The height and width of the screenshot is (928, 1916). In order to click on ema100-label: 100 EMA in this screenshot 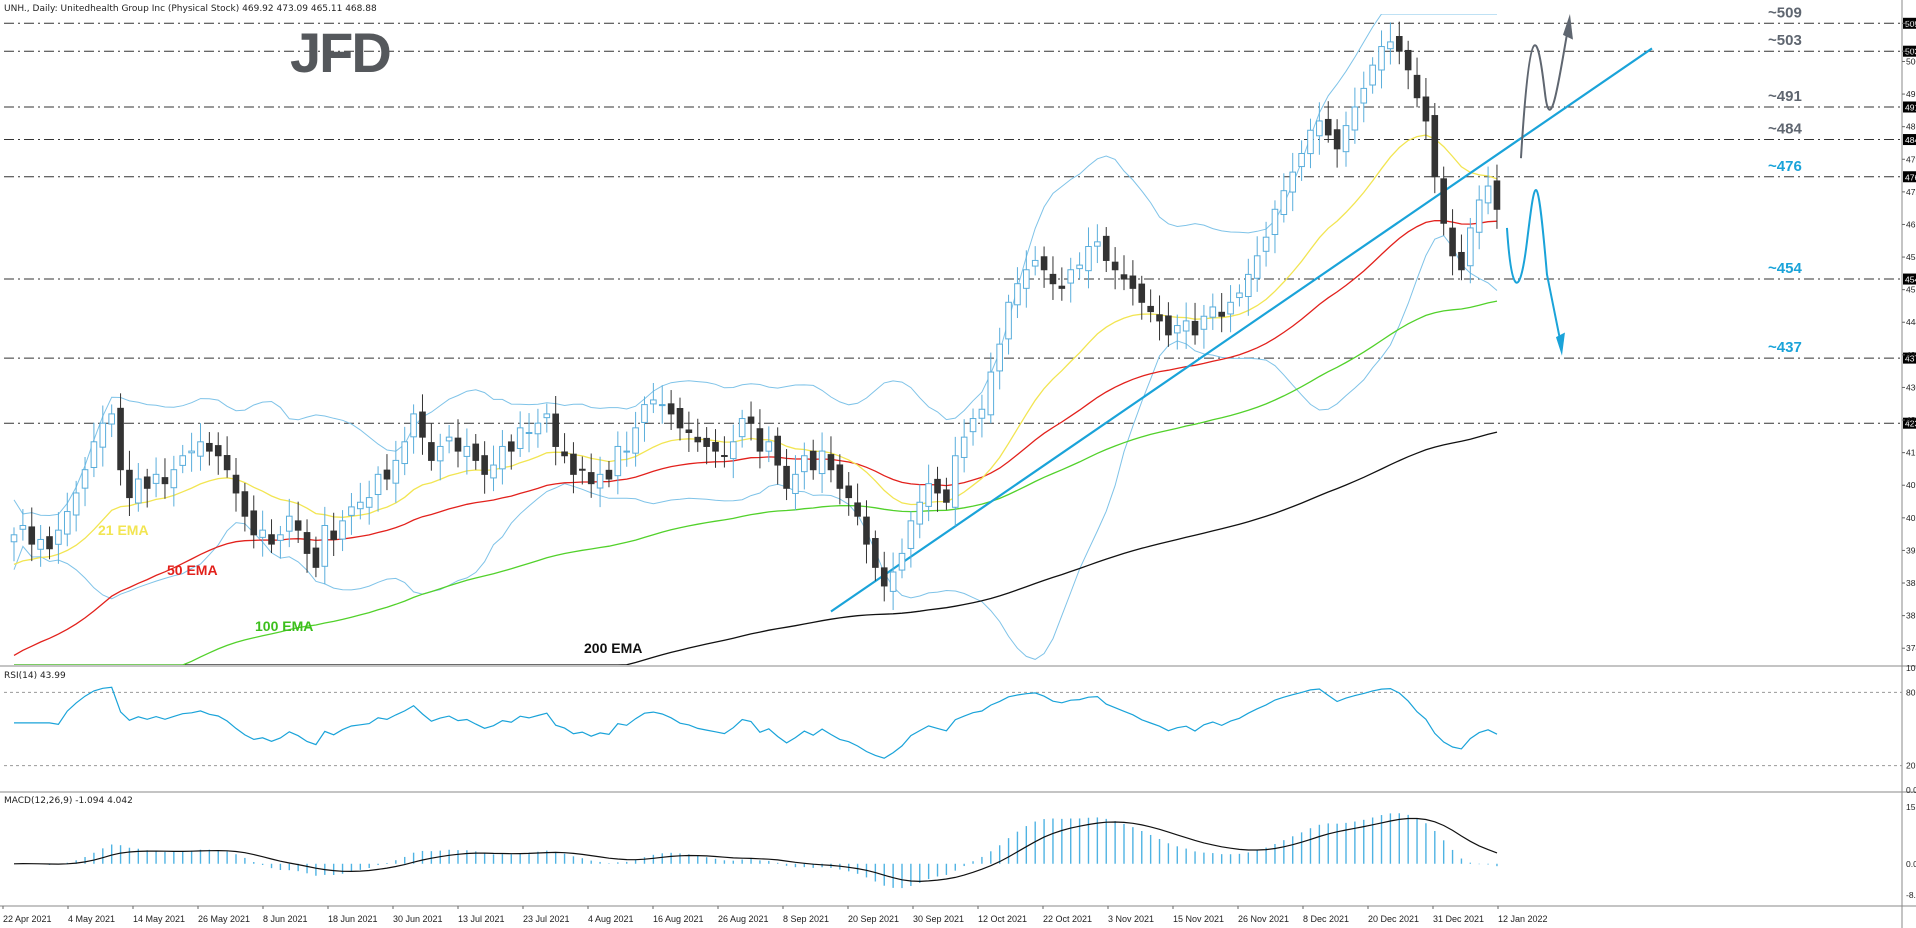, I will do `click(284, 626)`.